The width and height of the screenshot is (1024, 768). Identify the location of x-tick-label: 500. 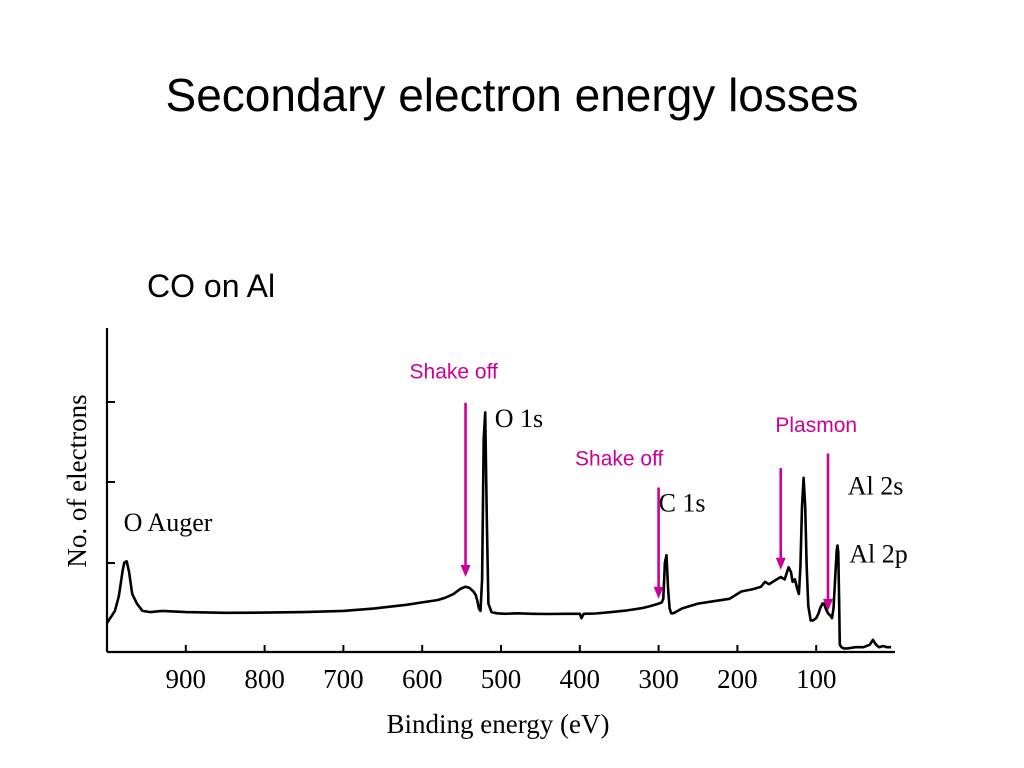
(501, 679).